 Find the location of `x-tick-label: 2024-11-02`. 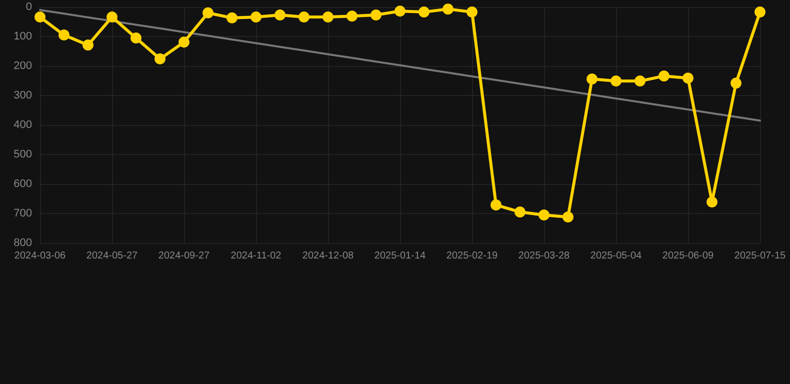

x-tick-label: 2024-11-02 is located at coordinates (256, 256).